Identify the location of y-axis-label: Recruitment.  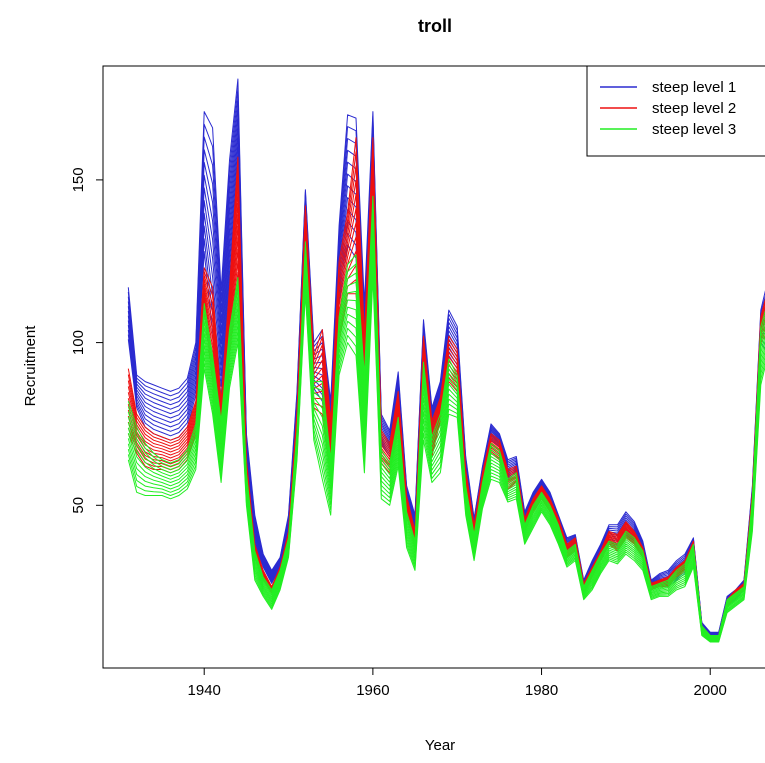
(30, 366).